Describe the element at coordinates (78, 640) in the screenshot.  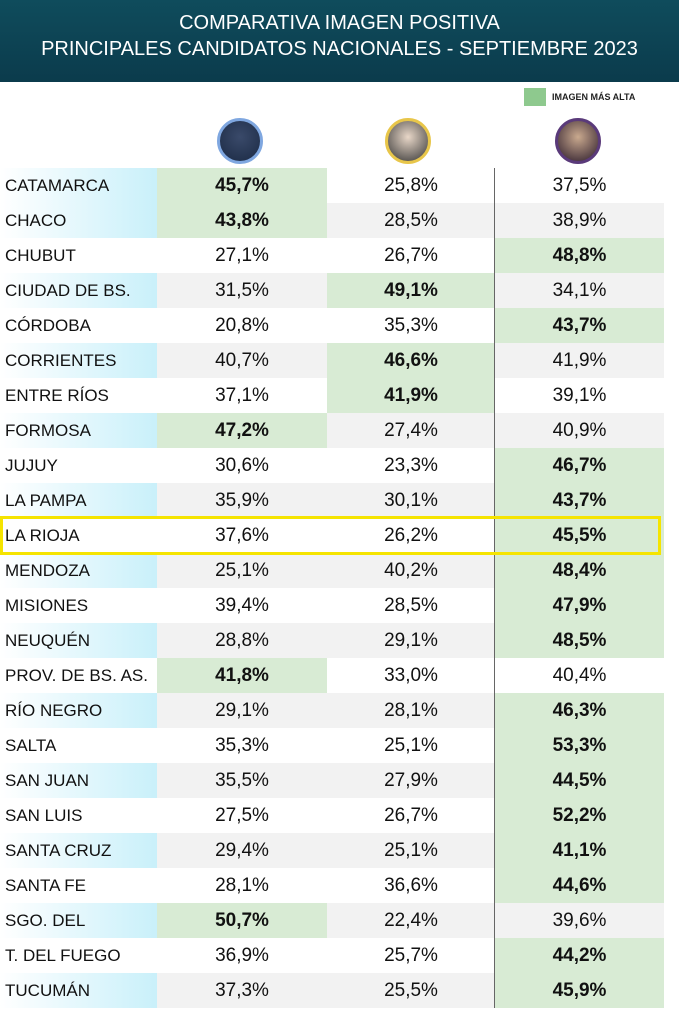
I see `province-name: NEUQUÉN` at that location.